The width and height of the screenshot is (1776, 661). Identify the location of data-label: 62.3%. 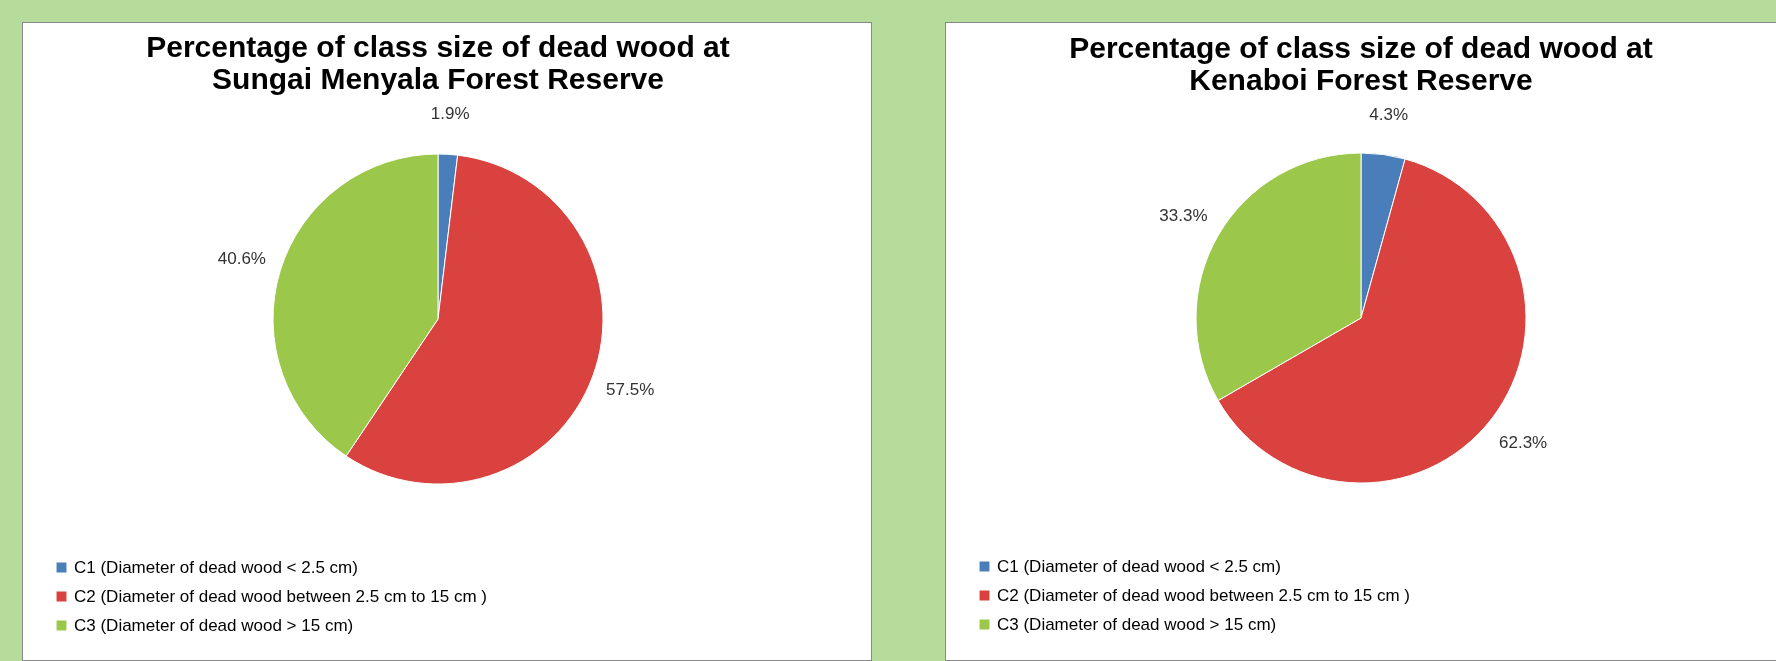
(1523, 443).